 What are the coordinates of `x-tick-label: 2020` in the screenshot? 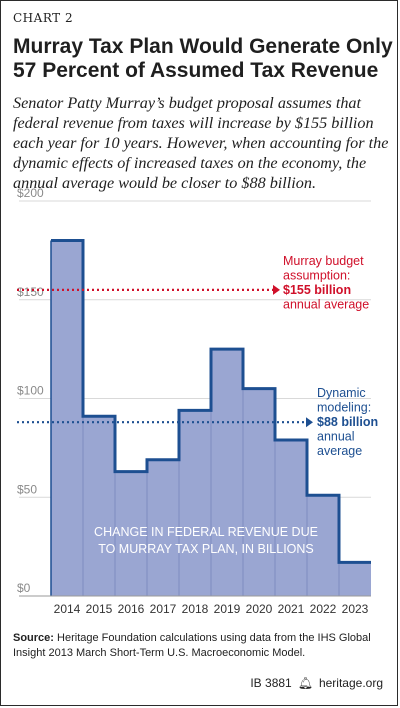 It's located at (259, 609).